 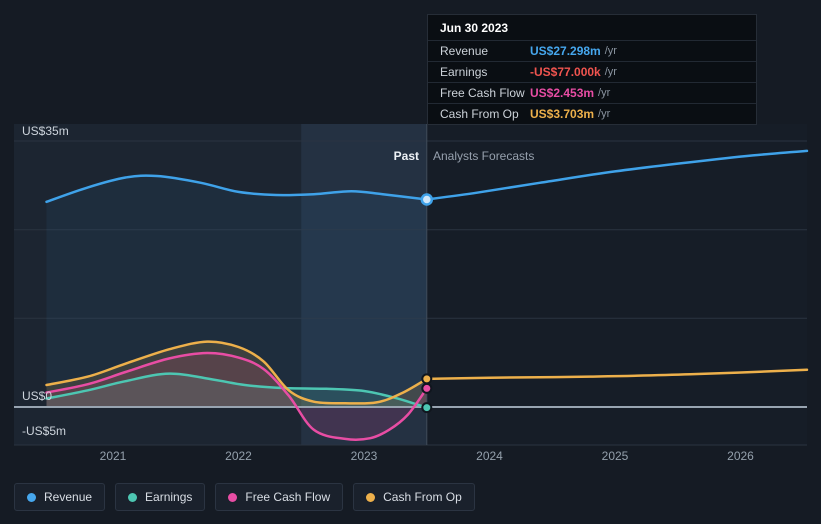 I want to click on legend-label: Revenue, so click(x=68, y=497).